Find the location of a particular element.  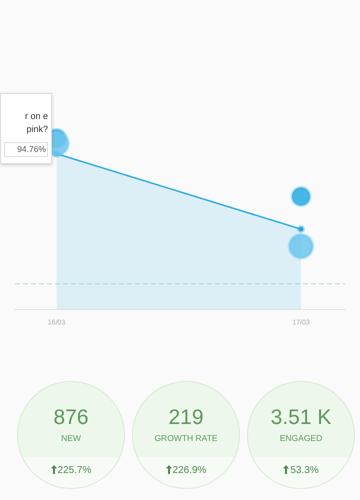

text: 876 is located at coordinates (71, 418).